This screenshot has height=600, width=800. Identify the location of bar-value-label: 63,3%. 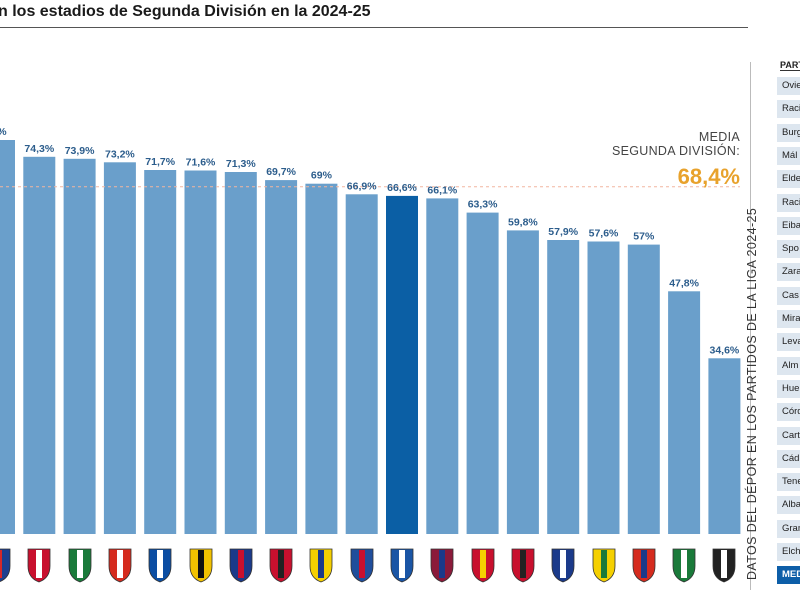
(483, 205).